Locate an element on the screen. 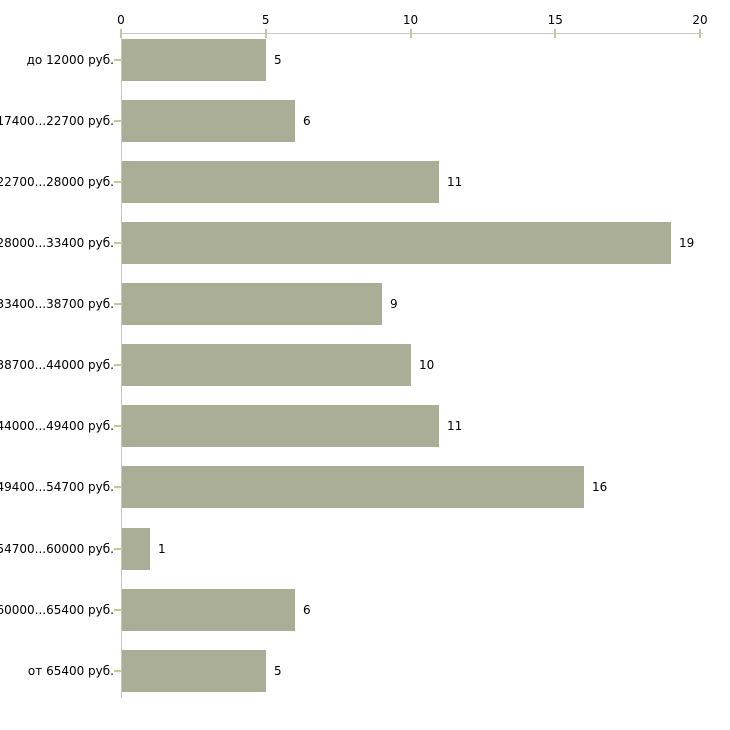 Image resolution: width=730 pixels, height=730 pixels. y-axis-line is located at coordinates (121, 365).